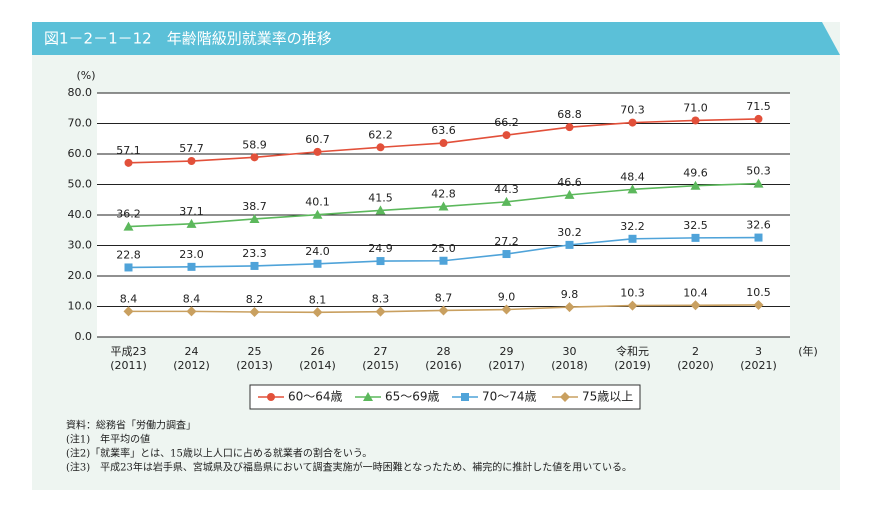 The height and width of the screenshot is (512, 870). Describe the element at coordinates (80, 306) in the screenshot. I see `y-tick-label: 10.0` at that location.